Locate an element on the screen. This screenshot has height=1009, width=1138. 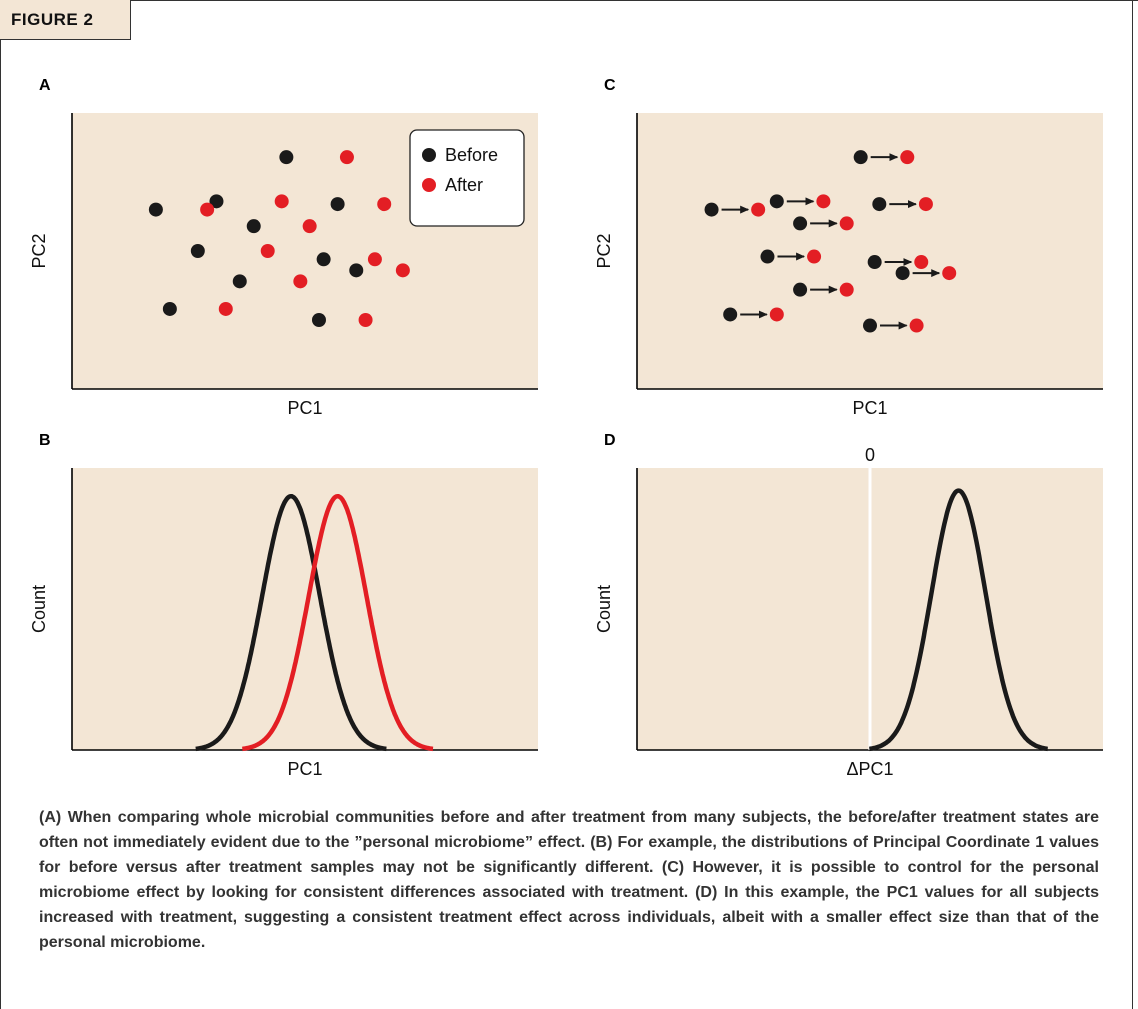
x-axis-label-b: PC1 is located at coordinates (304, 769).